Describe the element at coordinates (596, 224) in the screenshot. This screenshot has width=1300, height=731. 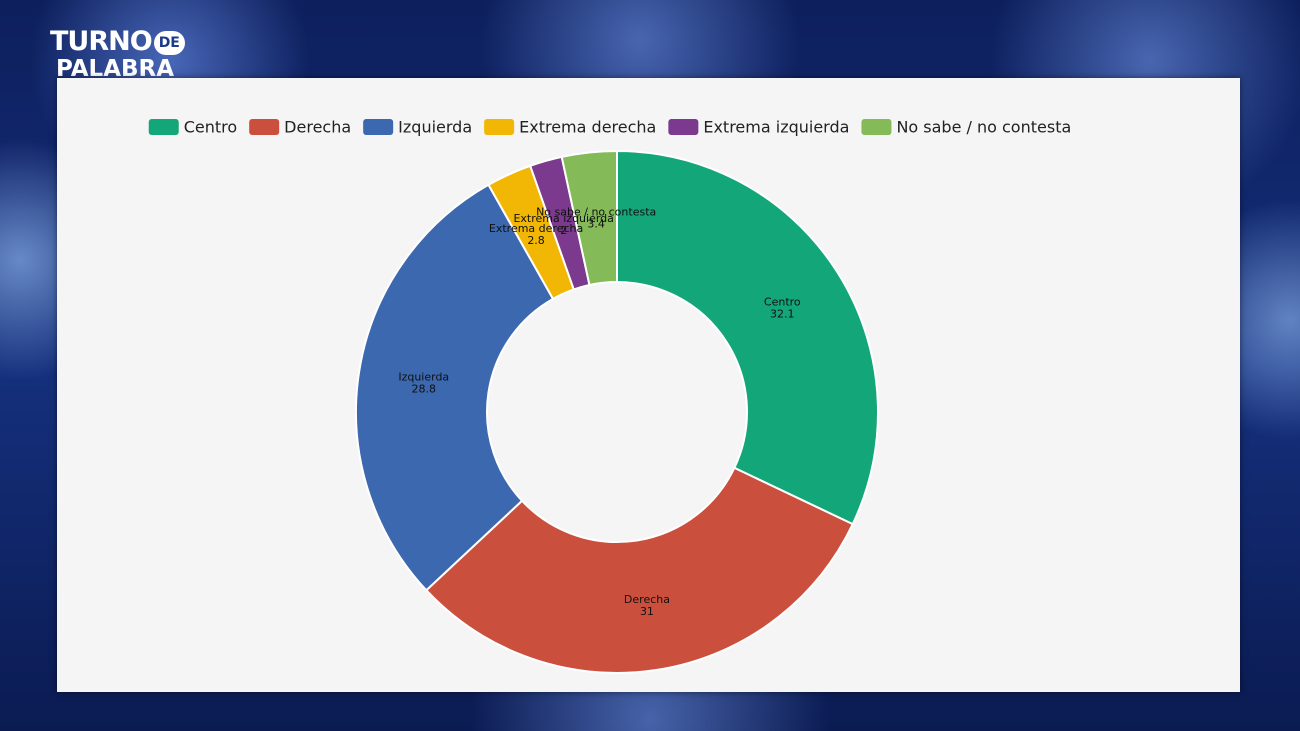
I see `data-label-value: 3.4` at that location.